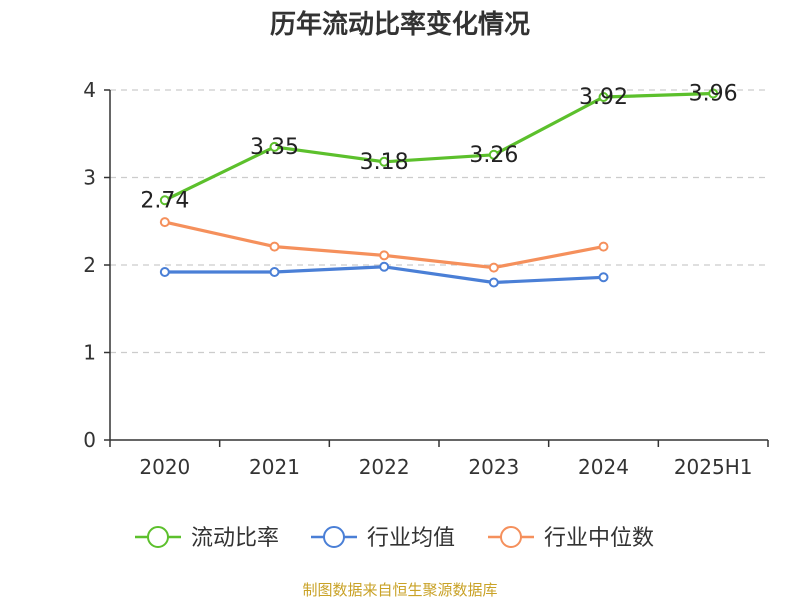  I want to click on y-tick-label-2: 2, so click(89, 265).